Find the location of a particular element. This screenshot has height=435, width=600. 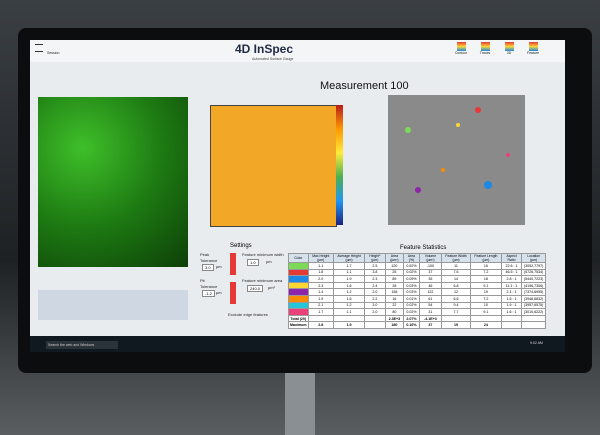

toolbar-button: Contour is located at coordinates (461, 48).